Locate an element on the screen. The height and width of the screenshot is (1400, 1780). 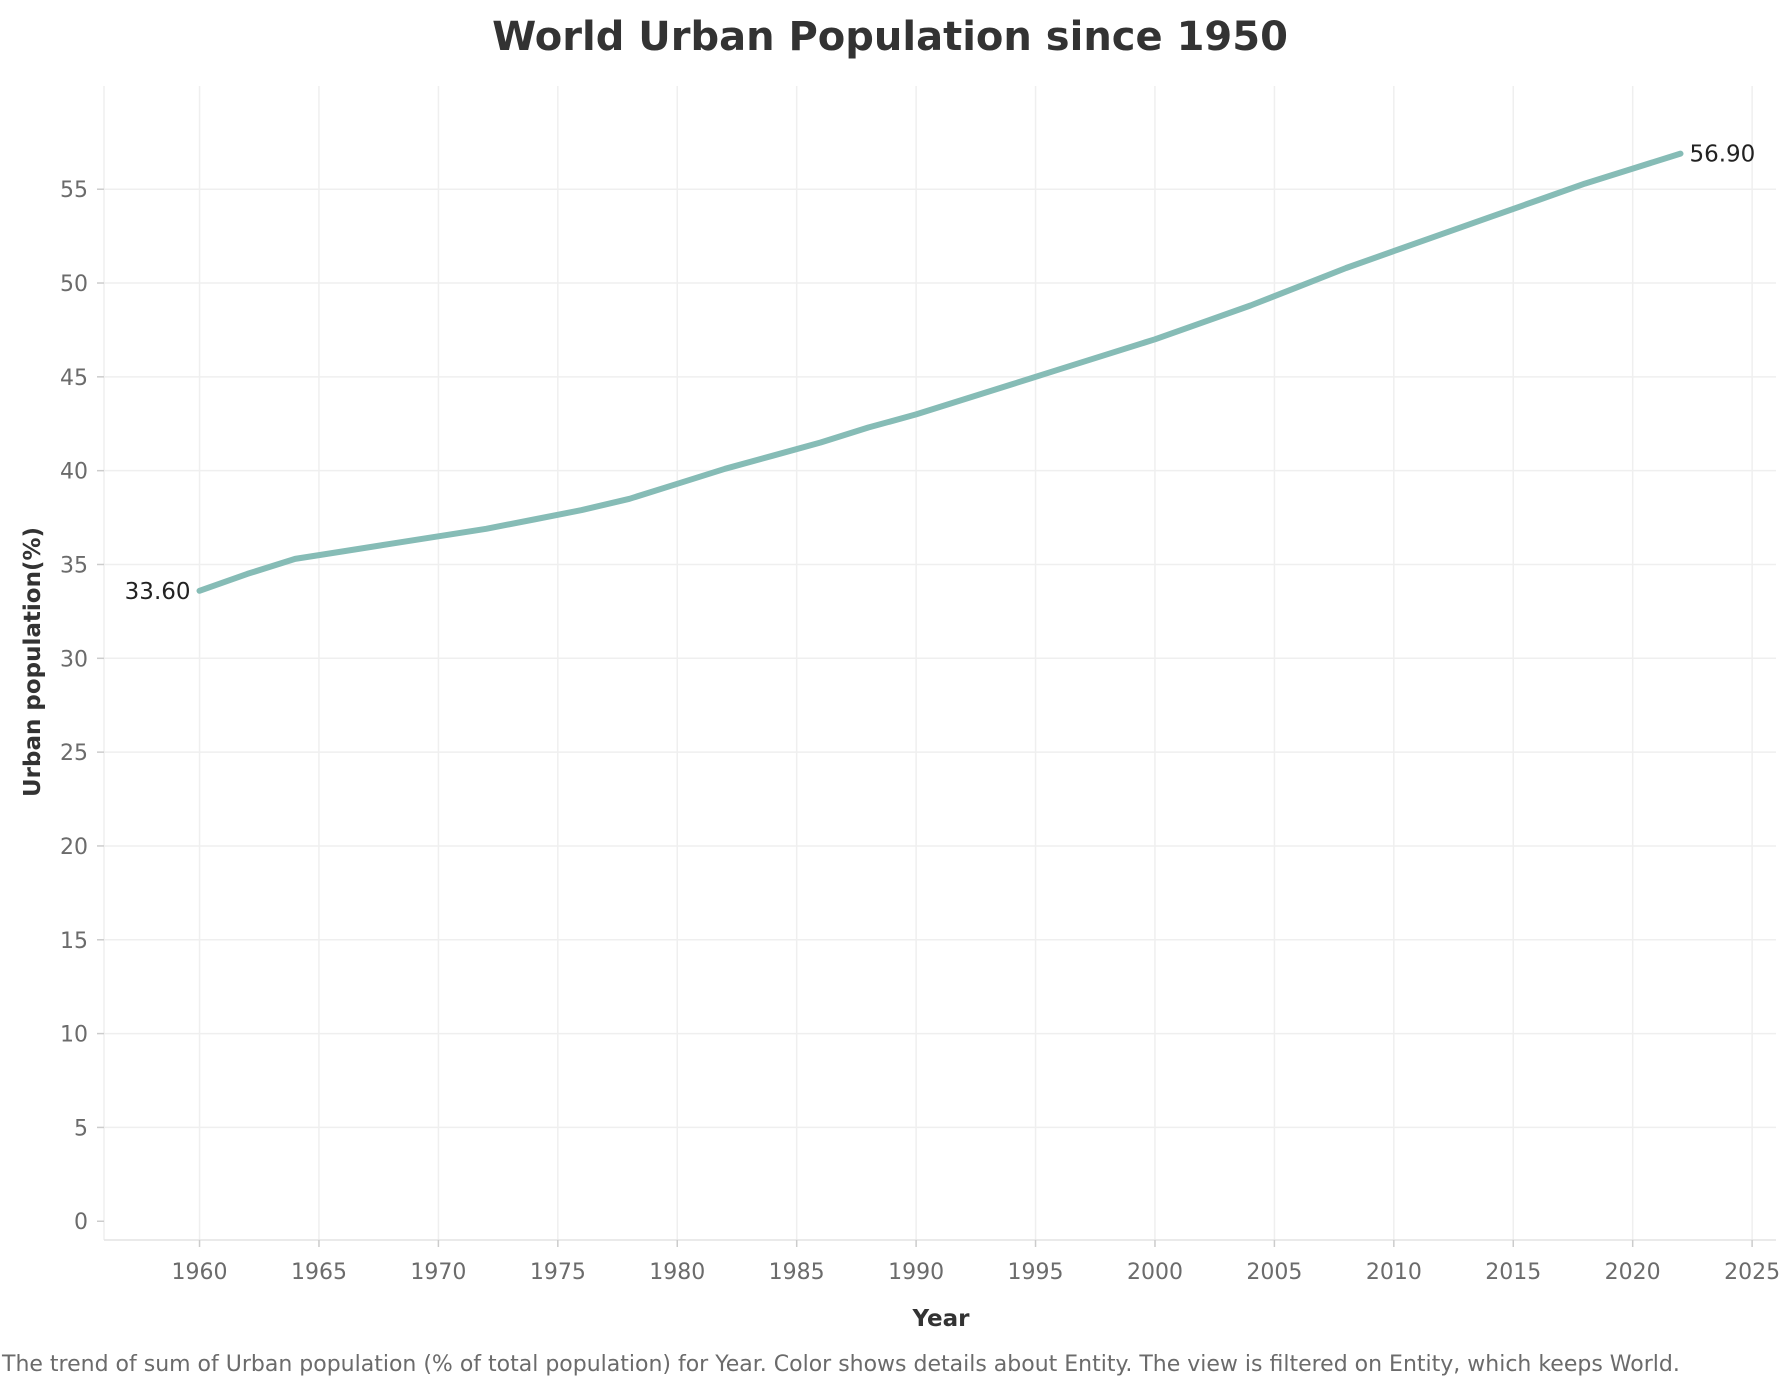
x-tick-label: 2025 is located at coordinates (1752, 1272).